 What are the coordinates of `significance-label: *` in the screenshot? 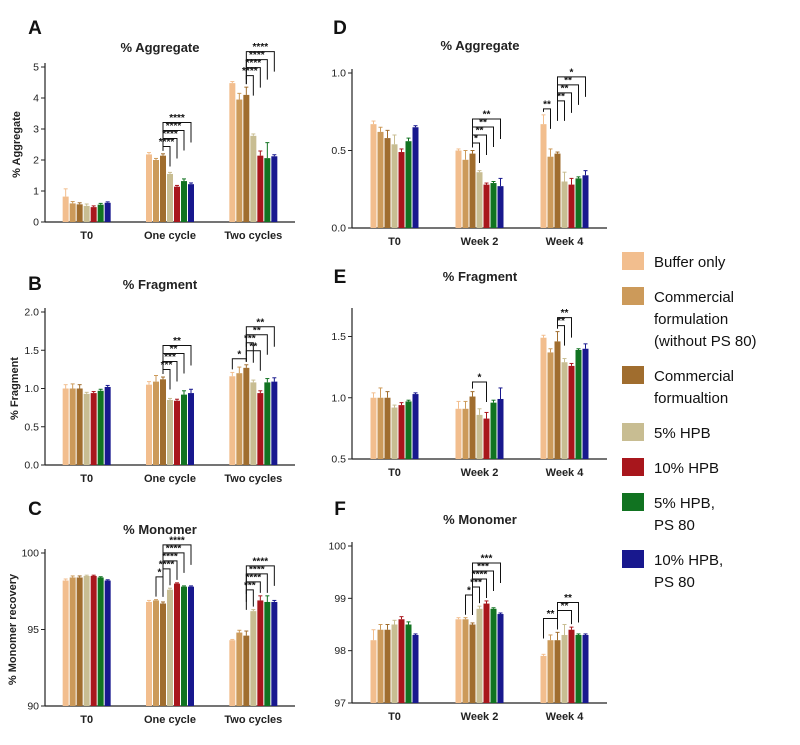 It's located at (239, 354).